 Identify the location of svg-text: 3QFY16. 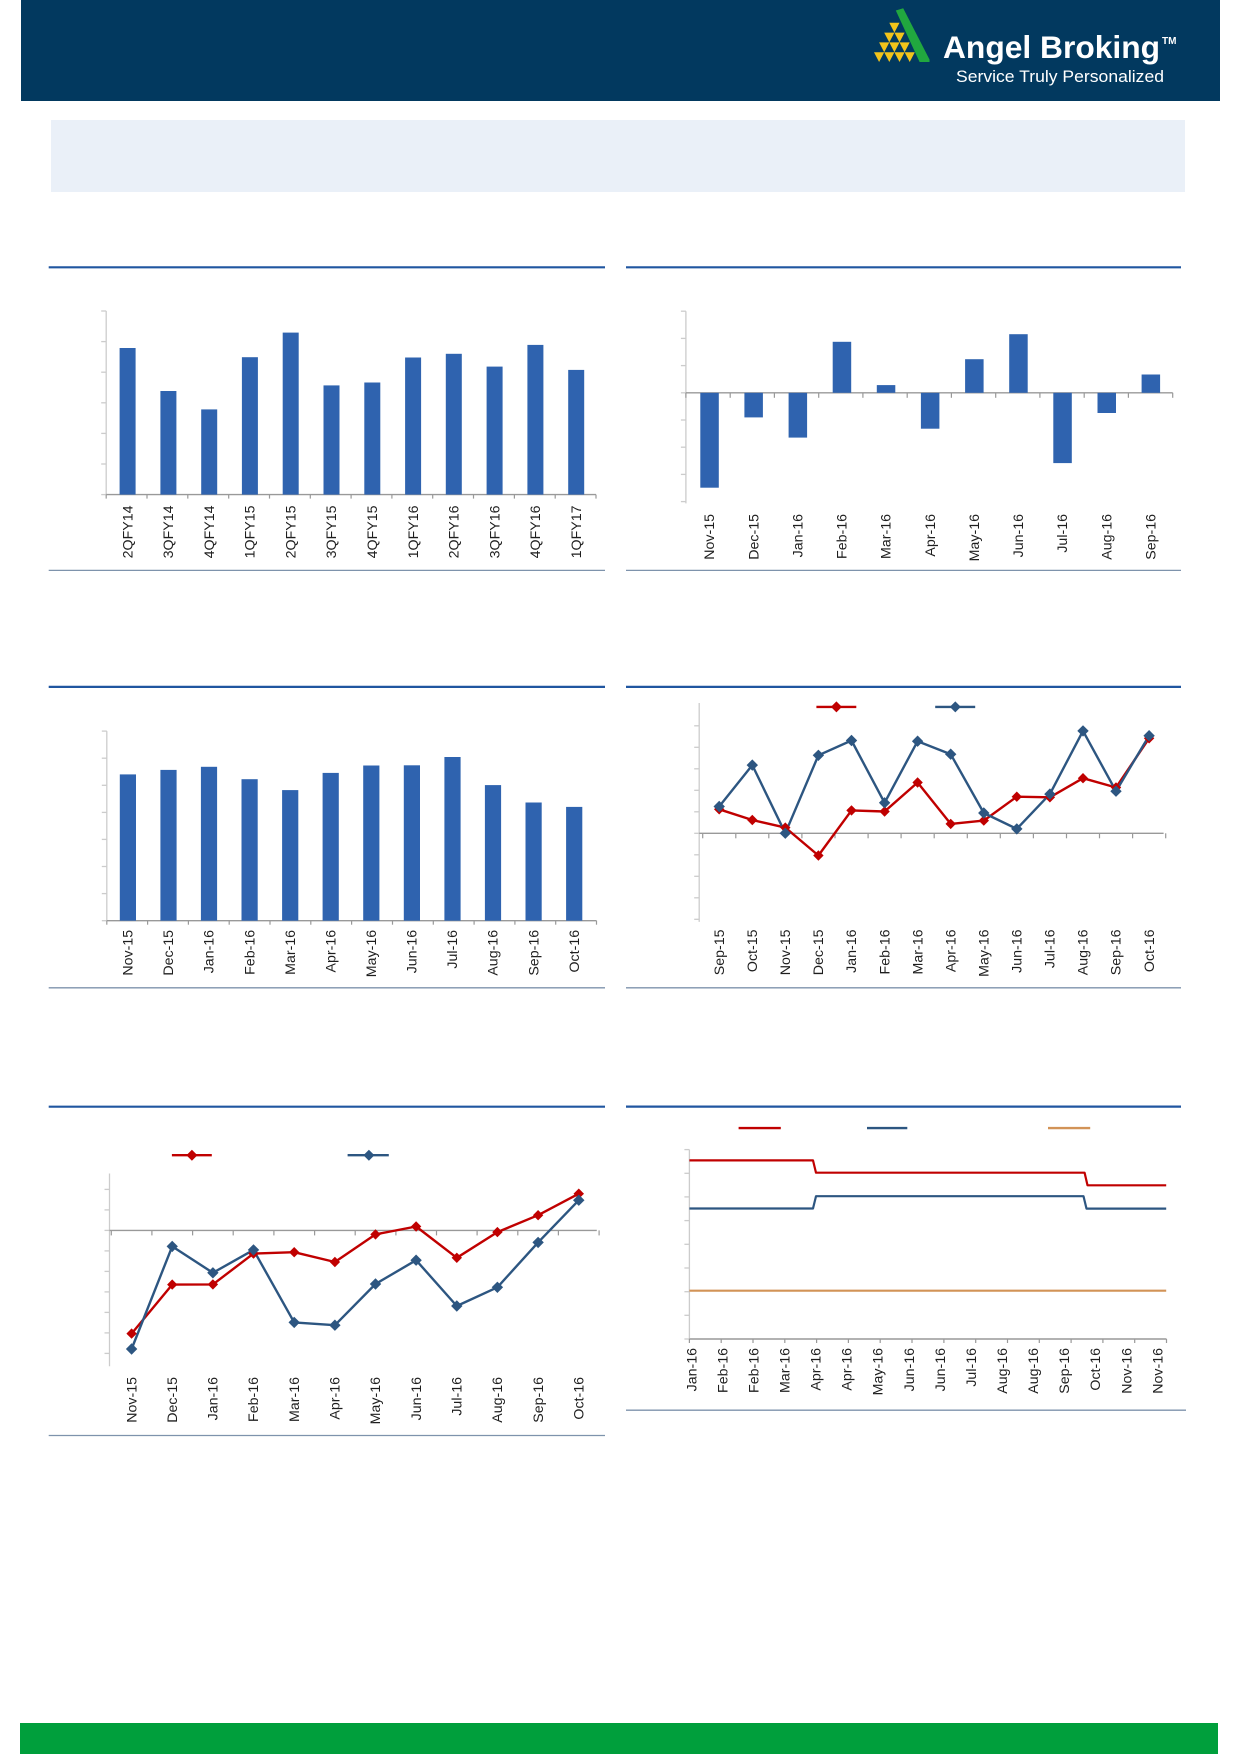
(495, 531).